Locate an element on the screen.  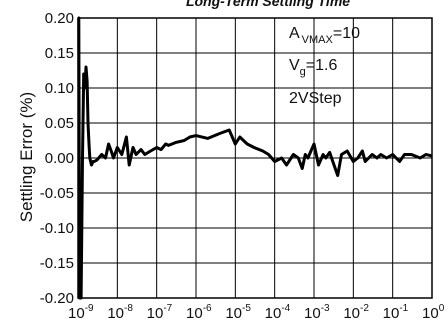
annotation-step: 2VStep is located at coordinates (315, 98).